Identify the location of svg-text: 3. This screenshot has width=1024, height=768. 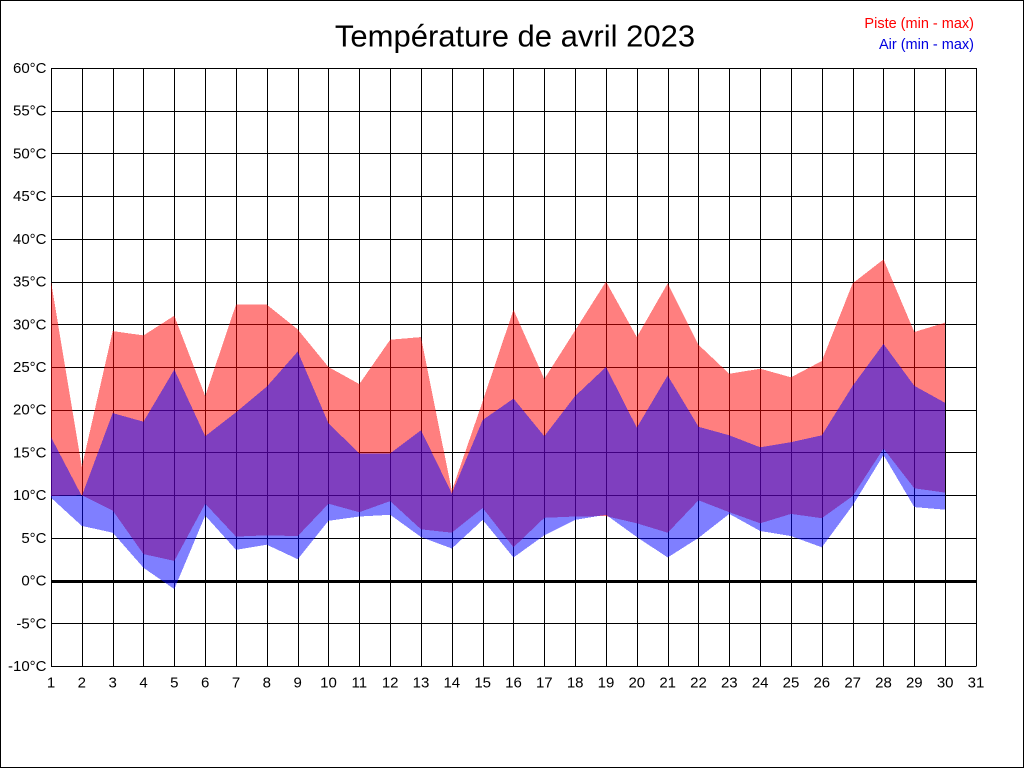
(113, 683).